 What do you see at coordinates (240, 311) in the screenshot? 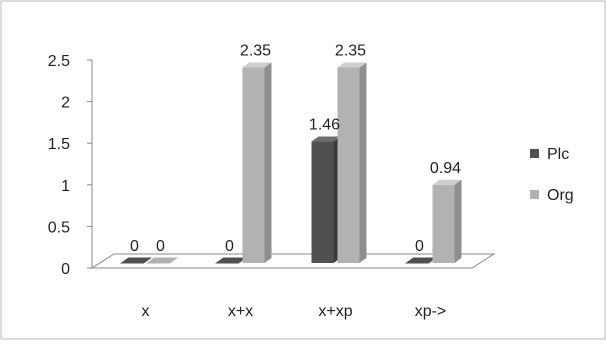
I see `x-tick-label: x+x` at bounding box center [240, 311].